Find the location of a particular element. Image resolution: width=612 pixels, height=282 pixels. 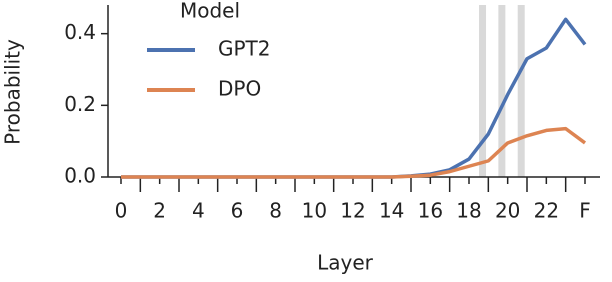

y-tick-label: 0.4 is located at coordinates (80, 32).